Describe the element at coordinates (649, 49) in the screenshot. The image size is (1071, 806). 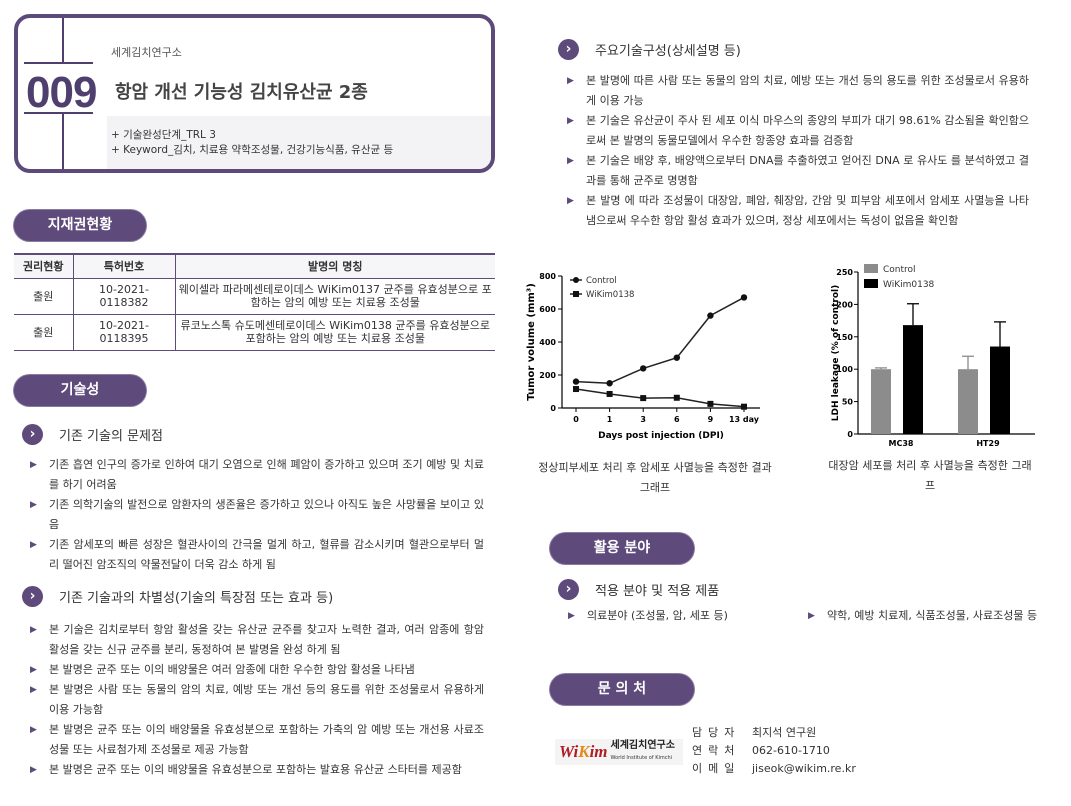
I see `section-main-tech: › 주요기술구성(상세설명 등)` at that location.